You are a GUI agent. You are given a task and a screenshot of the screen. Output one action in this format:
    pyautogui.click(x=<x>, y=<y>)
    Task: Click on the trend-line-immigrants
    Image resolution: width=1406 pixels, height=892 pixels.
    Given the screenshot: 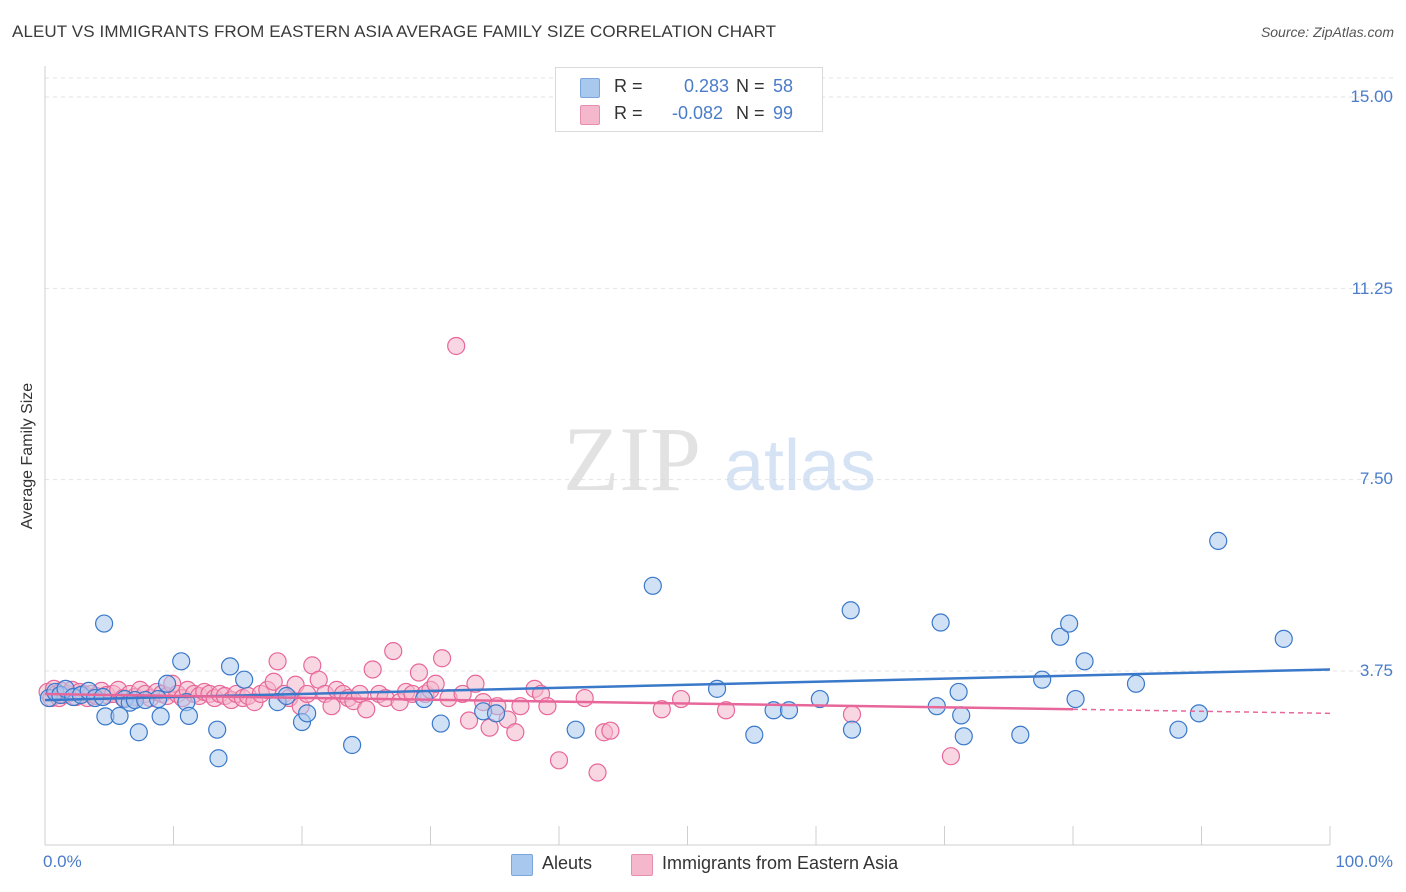 What is the action you would take?
    pyautogui.click(x=559, y=701)
    